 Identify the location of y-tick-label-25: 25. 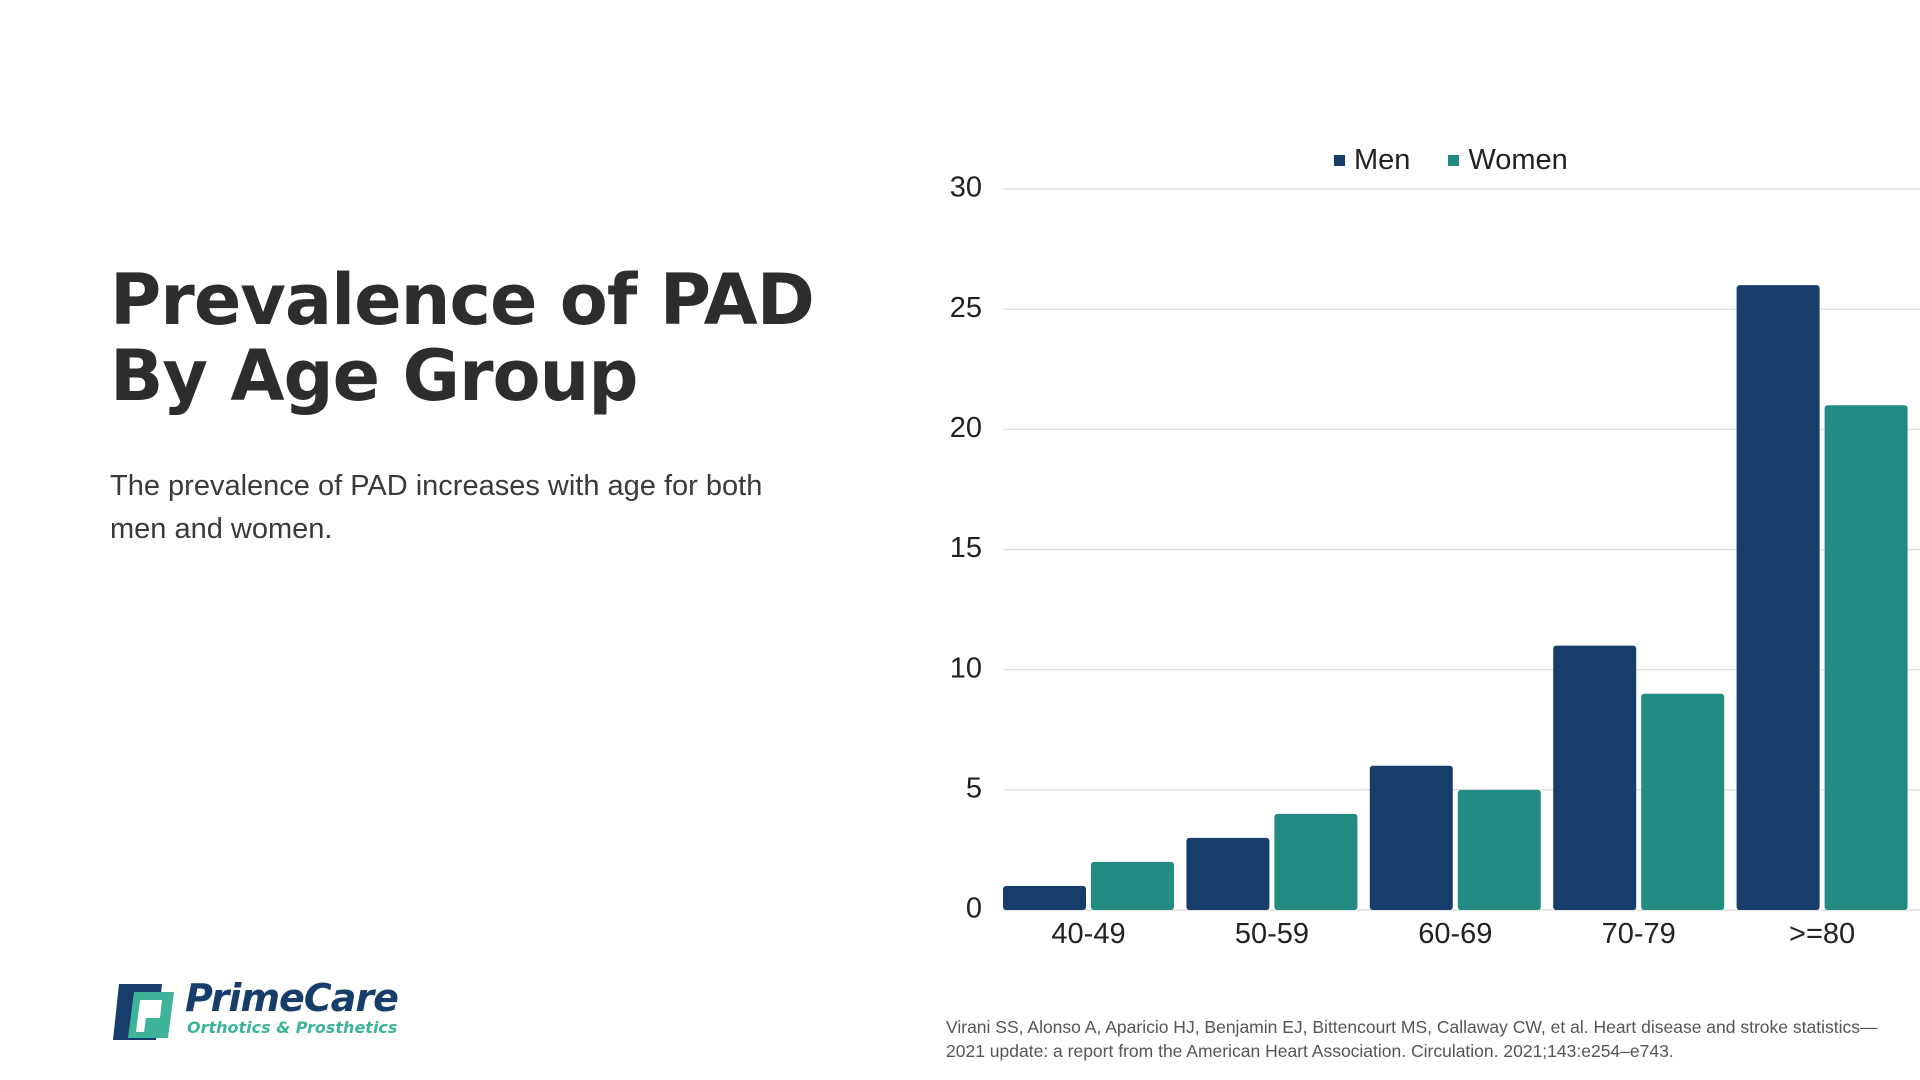
(966, 308).